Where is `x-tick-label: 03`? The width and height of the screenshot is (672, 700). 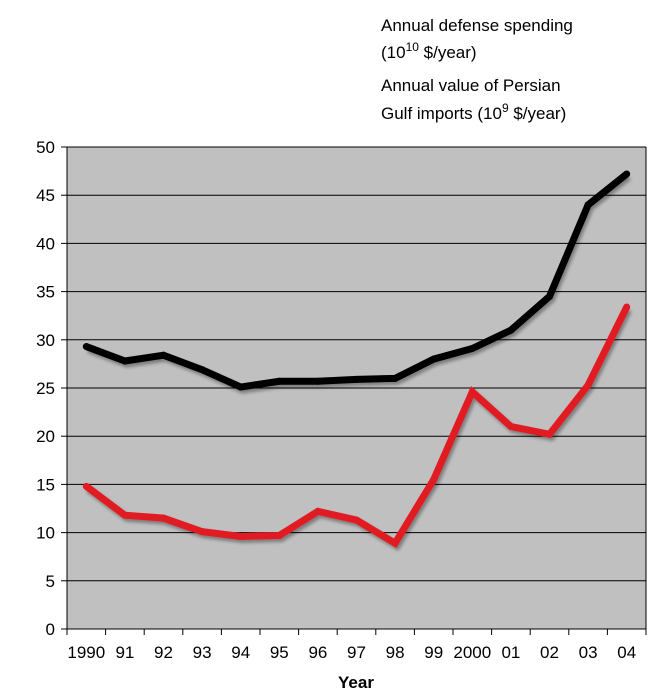 x-tick-label: 03 is located at coordinates (588, 652).